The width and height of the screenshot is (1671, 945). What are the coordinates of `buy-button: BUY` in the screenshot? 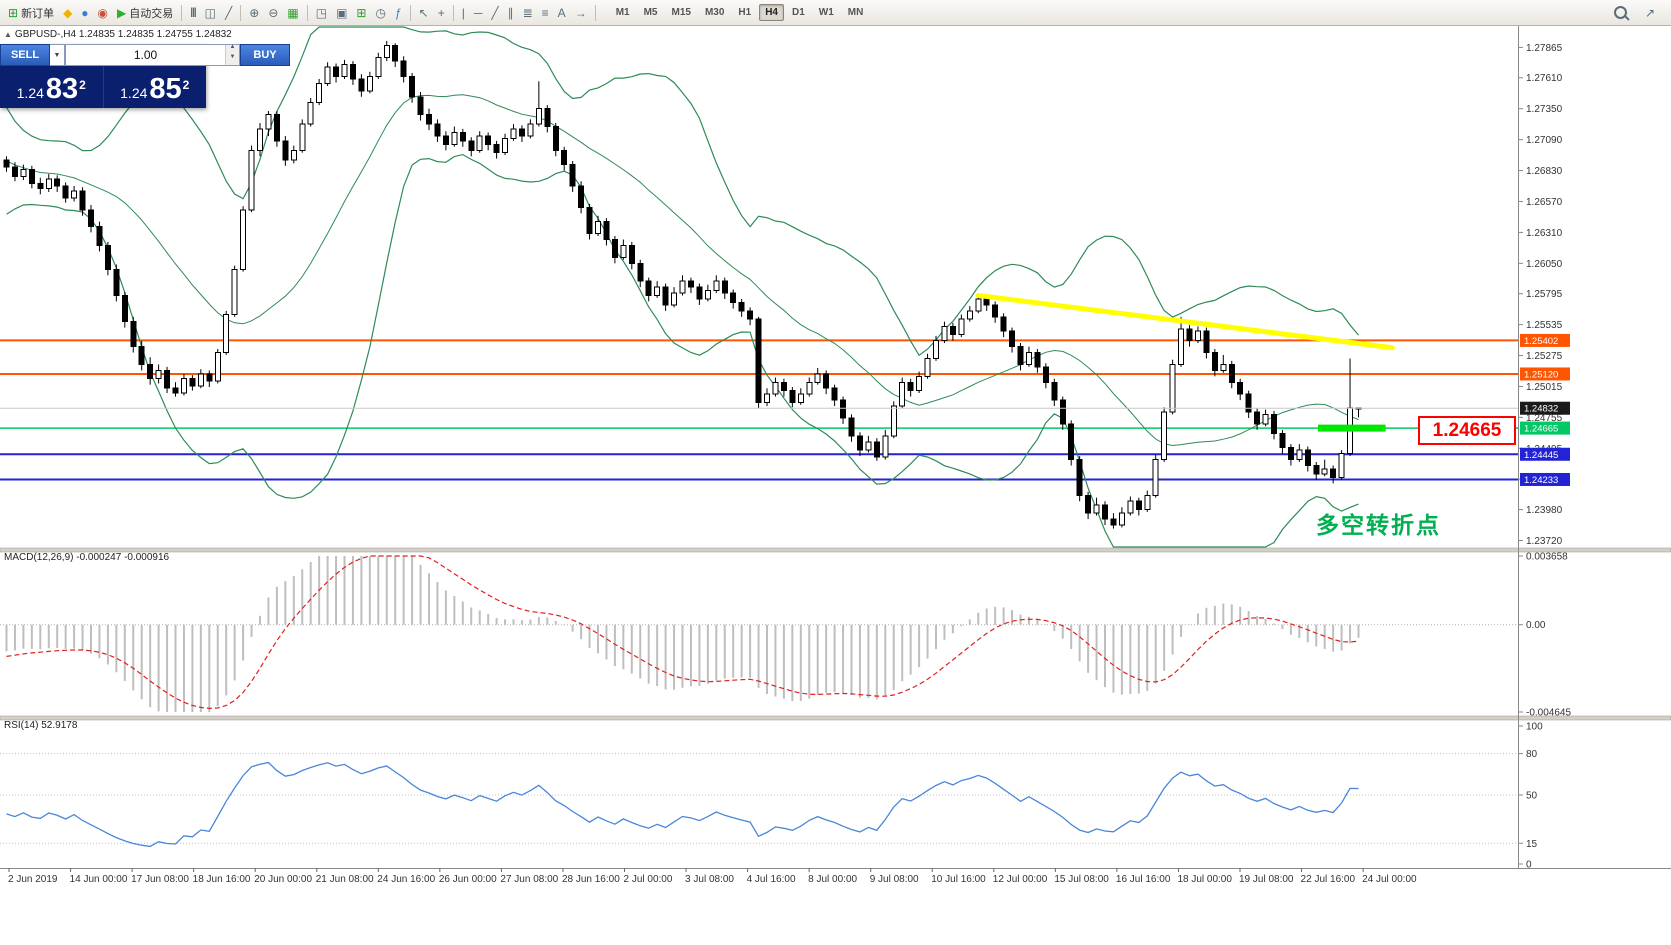 It's located at (265, 55).